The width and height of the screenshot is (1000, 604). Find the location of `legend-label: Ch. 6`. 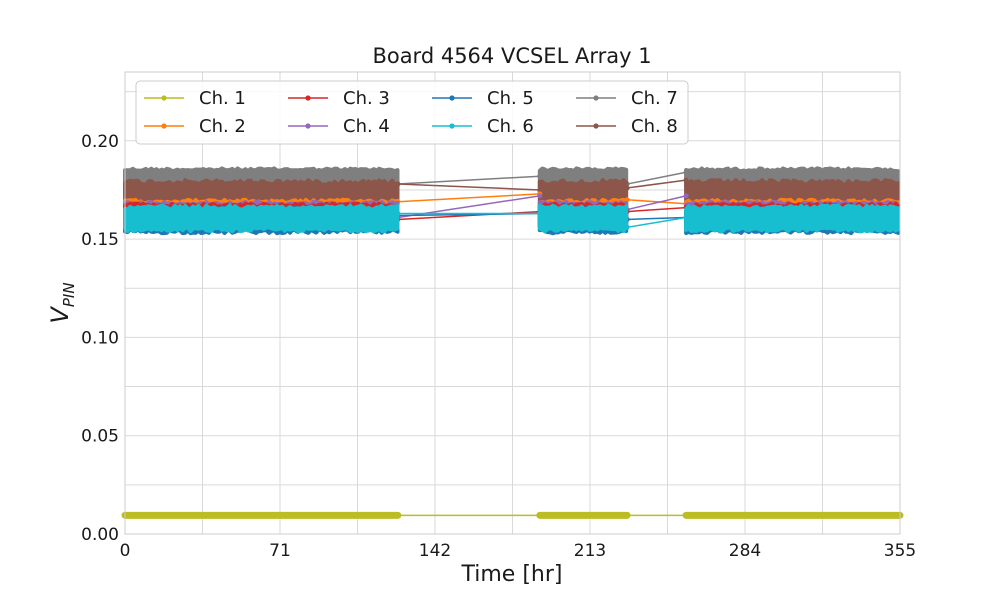

legend-label: Ch. 6 is located at coordinates (510, 126).